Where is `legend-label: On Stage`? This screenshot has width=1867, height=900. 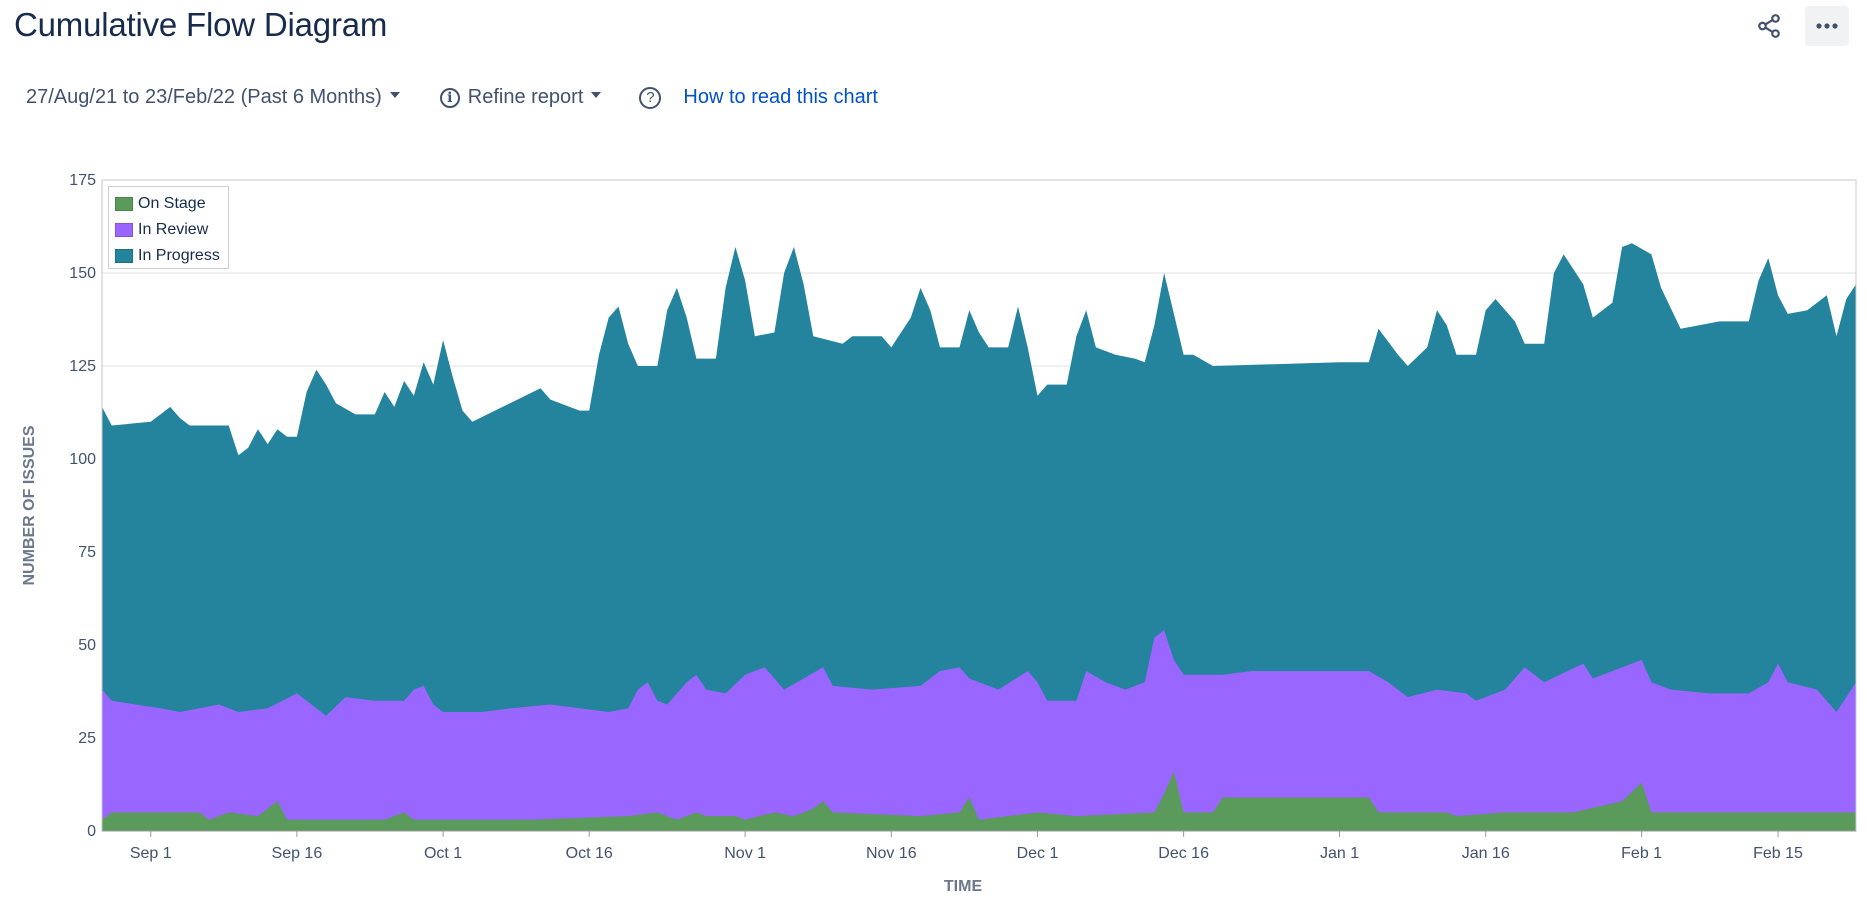
legend-label: On Stage is located at coordinates (172, 203).